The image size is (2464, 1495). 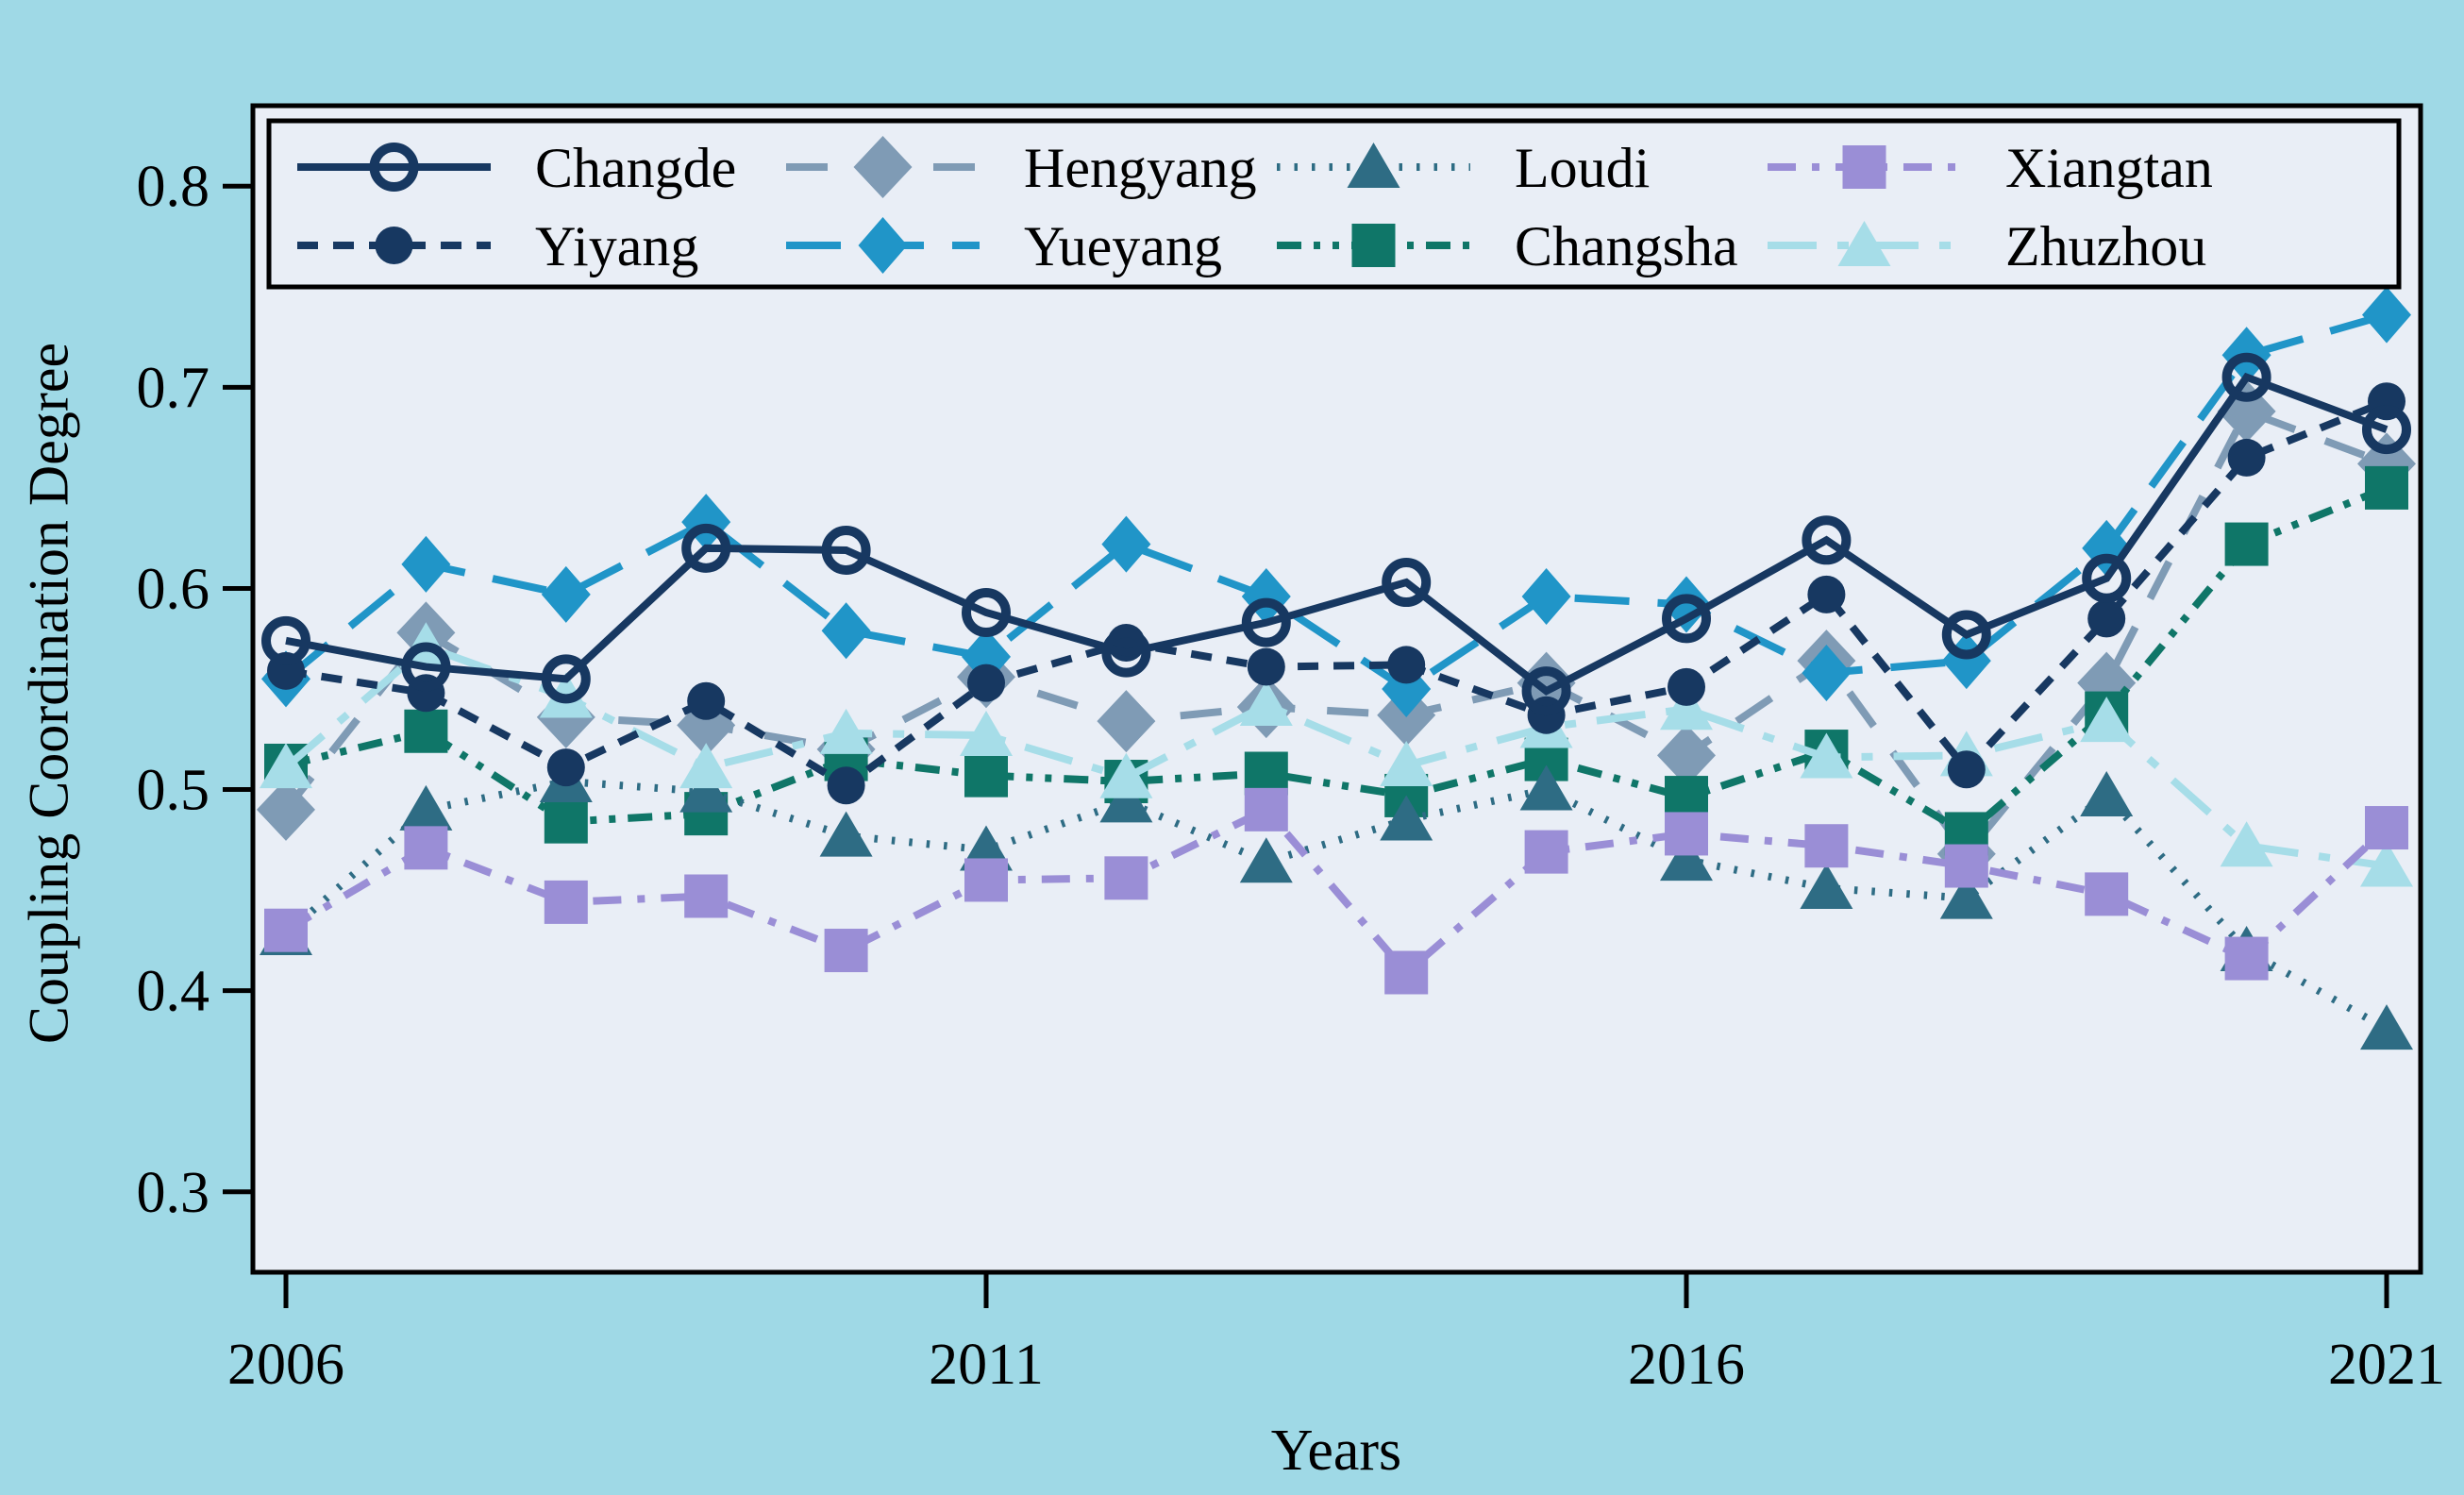 What do you see at coordinates (394, 245) in the screenshot?
I see `legend-marker-yiyang` at bounding box center [394, 245].